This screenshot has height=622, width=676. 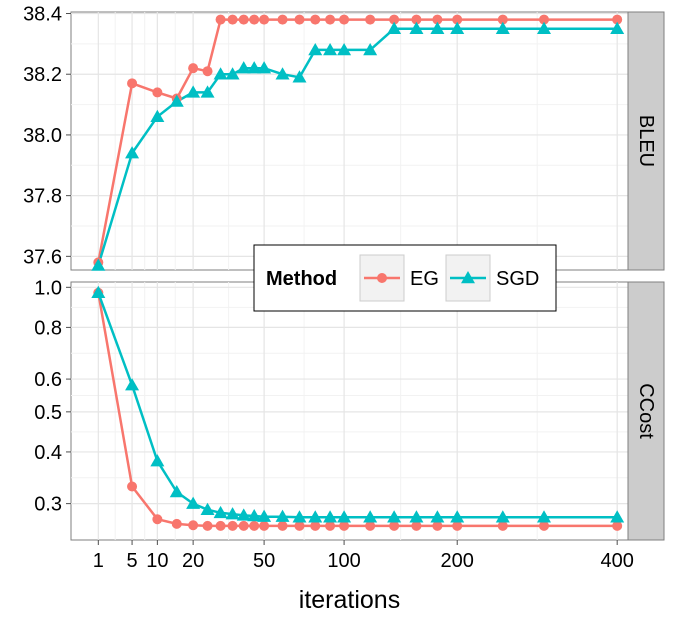 What do you see at coordinates (42, 257) in the screenshot?
I see `panel-bleu-y-tick-label: 37.6` at bounding box center [42, 257].